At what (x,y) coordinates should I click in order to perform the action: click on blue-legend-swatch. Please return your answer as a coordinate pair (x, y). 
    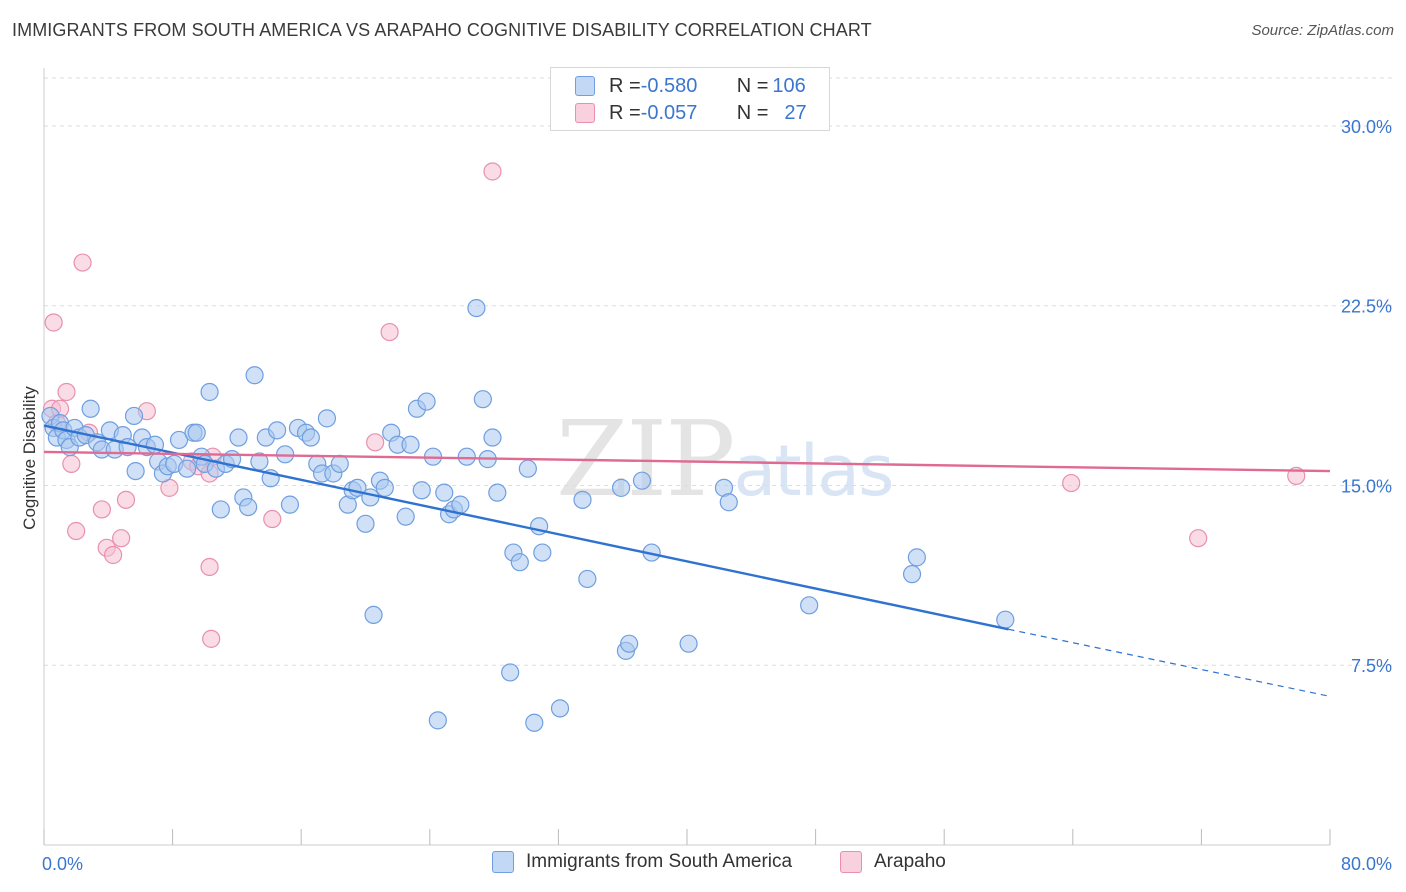
    Looking at the image, I should click on (503, 862).